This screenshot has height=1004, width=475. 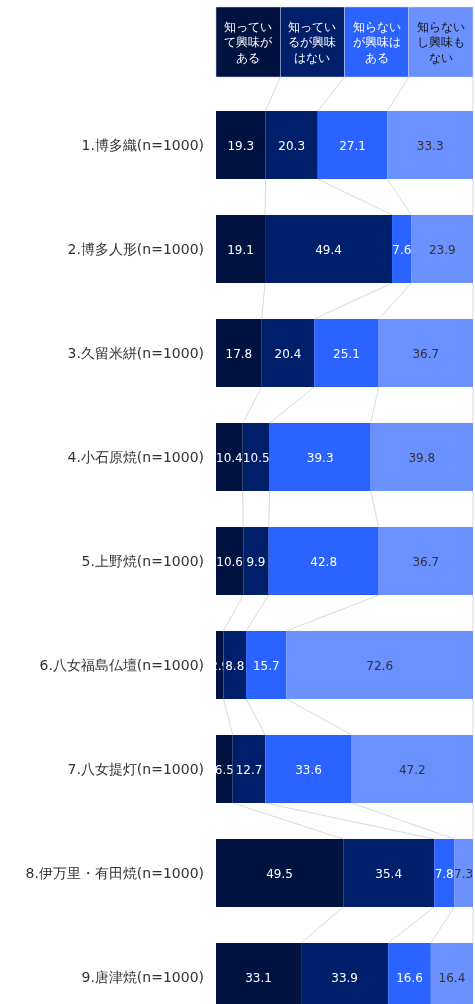 What do you see at coordinates (142, 561) in the screenshot?
I see `y-tick-label: 5.上野焼(n=1000)` at bounding box center [142, 561].